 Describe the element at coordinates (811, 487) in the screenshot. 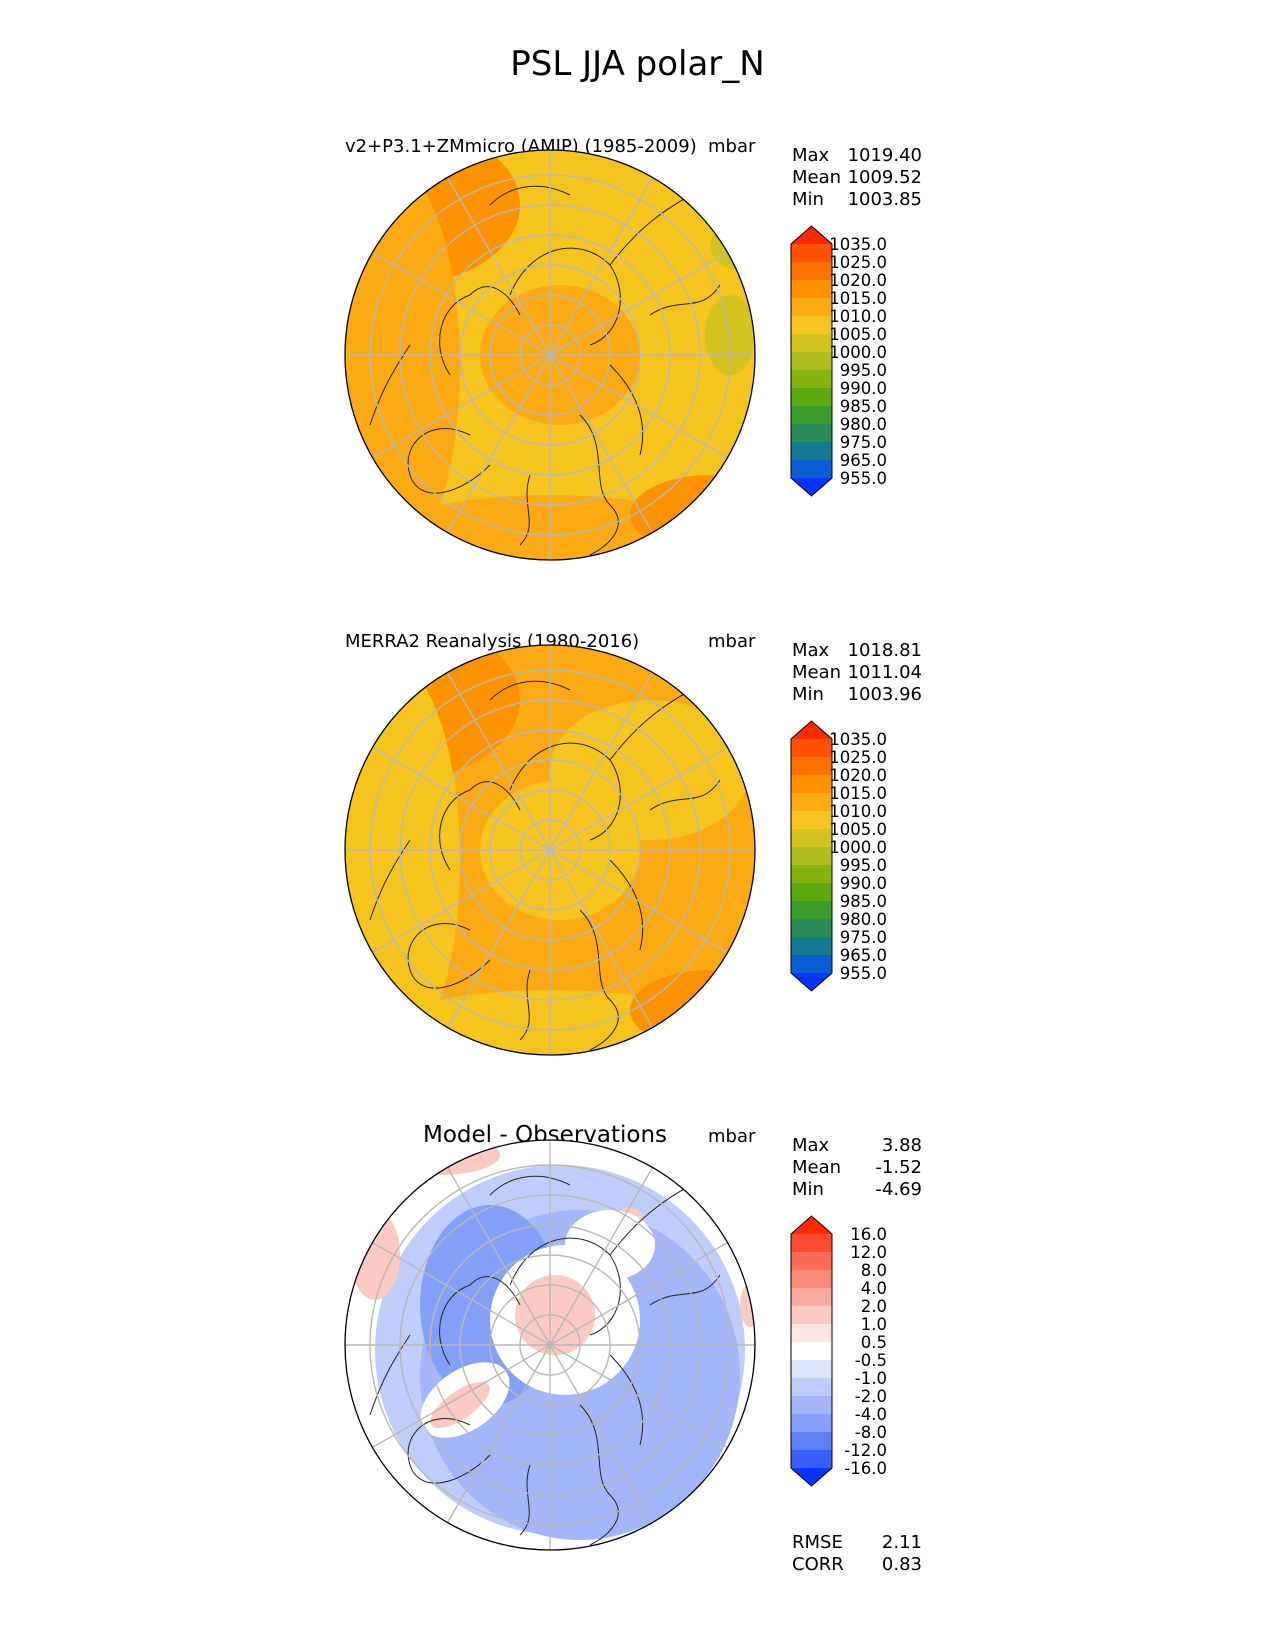

I see `colorbar-extend-bottom` at that location.